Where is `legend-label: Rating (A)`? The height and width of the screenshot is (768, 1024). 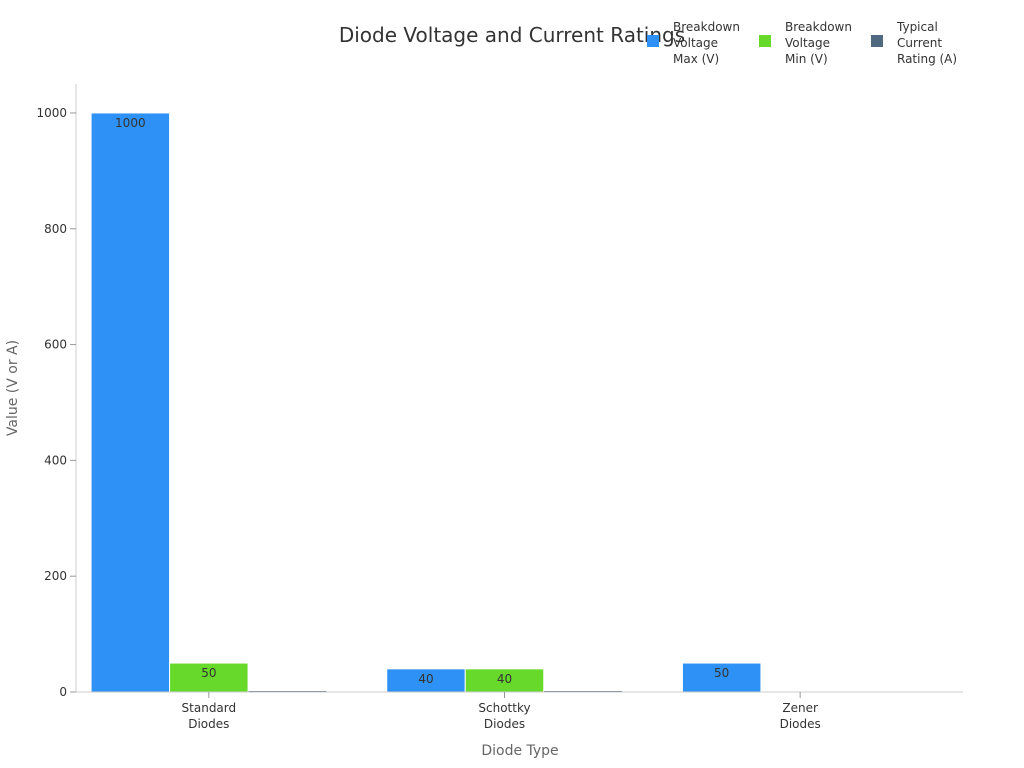 legend-label: Rating (A) is located at coordinates (927, 59).